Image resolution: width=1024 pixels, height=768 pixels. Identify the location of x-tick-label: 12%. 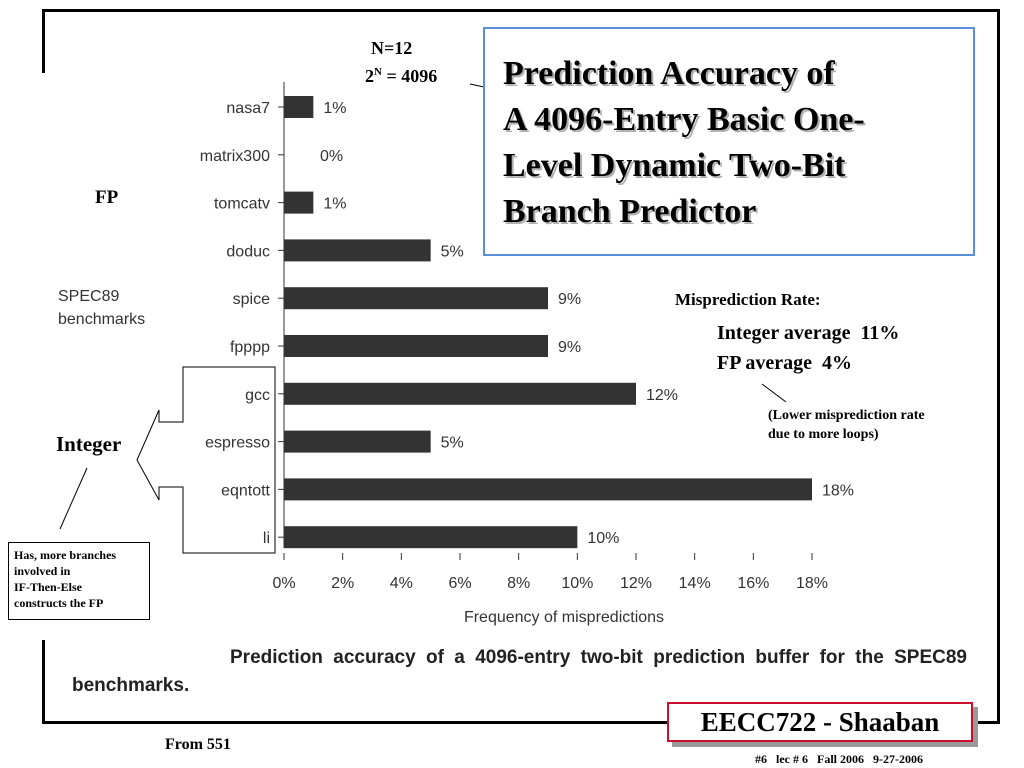
(636, 583).